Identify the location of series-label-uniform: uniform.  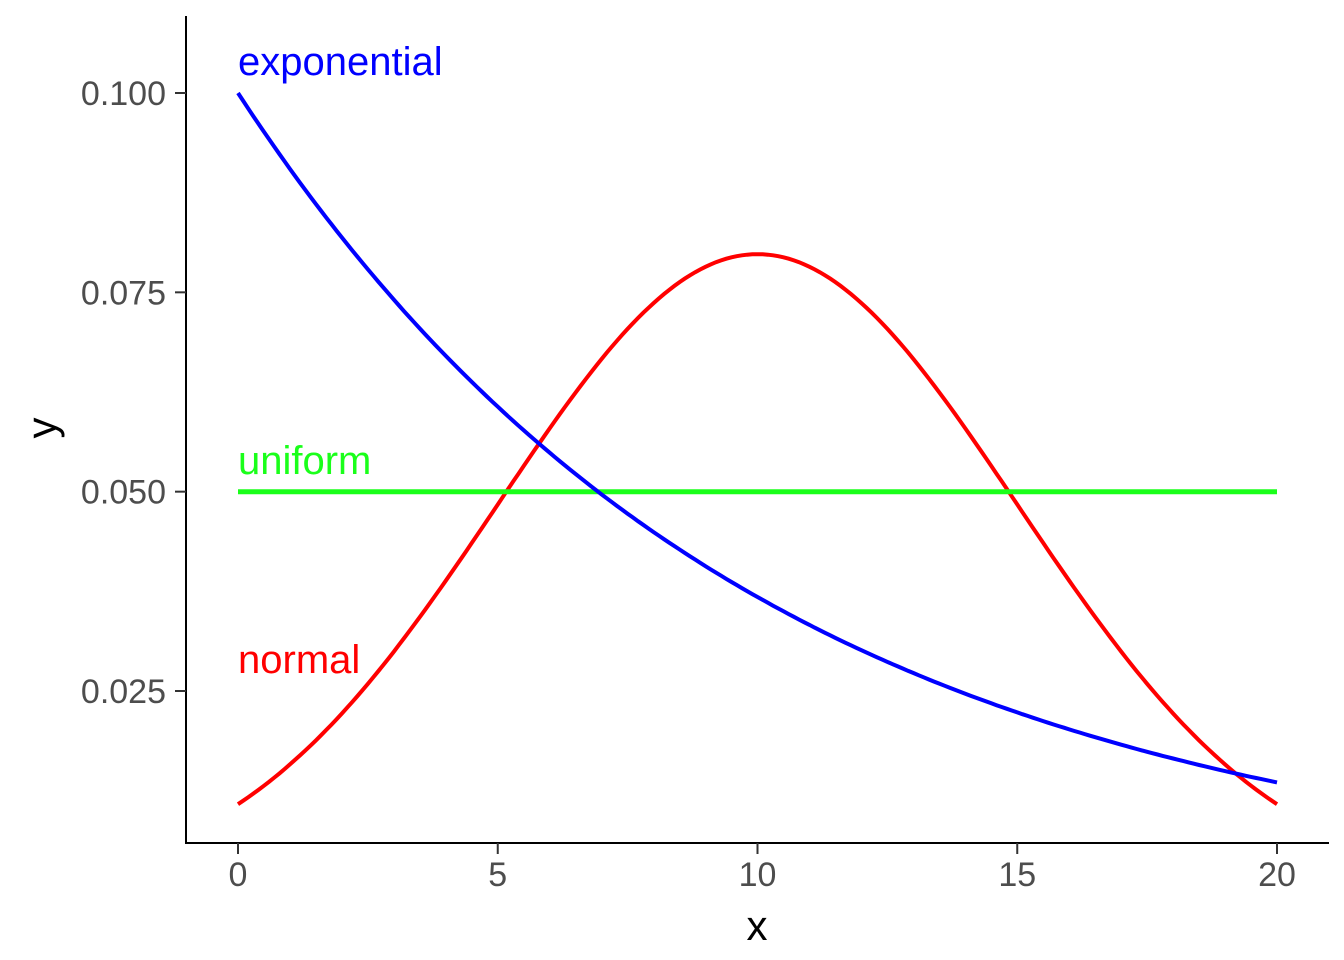
(304, 461).